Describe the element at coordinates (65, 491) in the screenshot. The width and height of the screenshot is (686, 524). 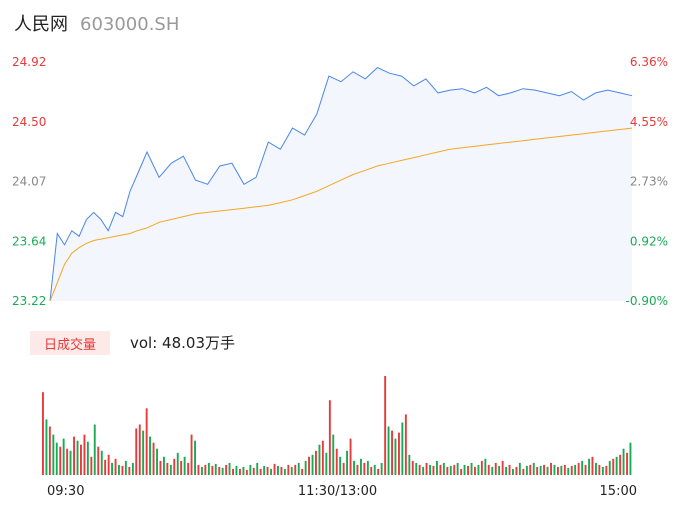
I see `x-tick-label: 09:30` at that location.